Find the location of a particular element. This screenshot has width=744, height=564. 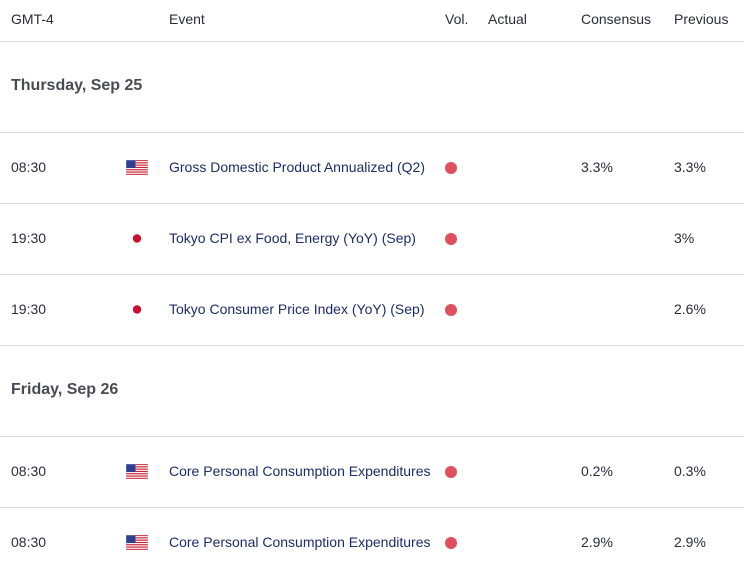

consensus-column-header: Consensus is located at coordinates (616, 19).